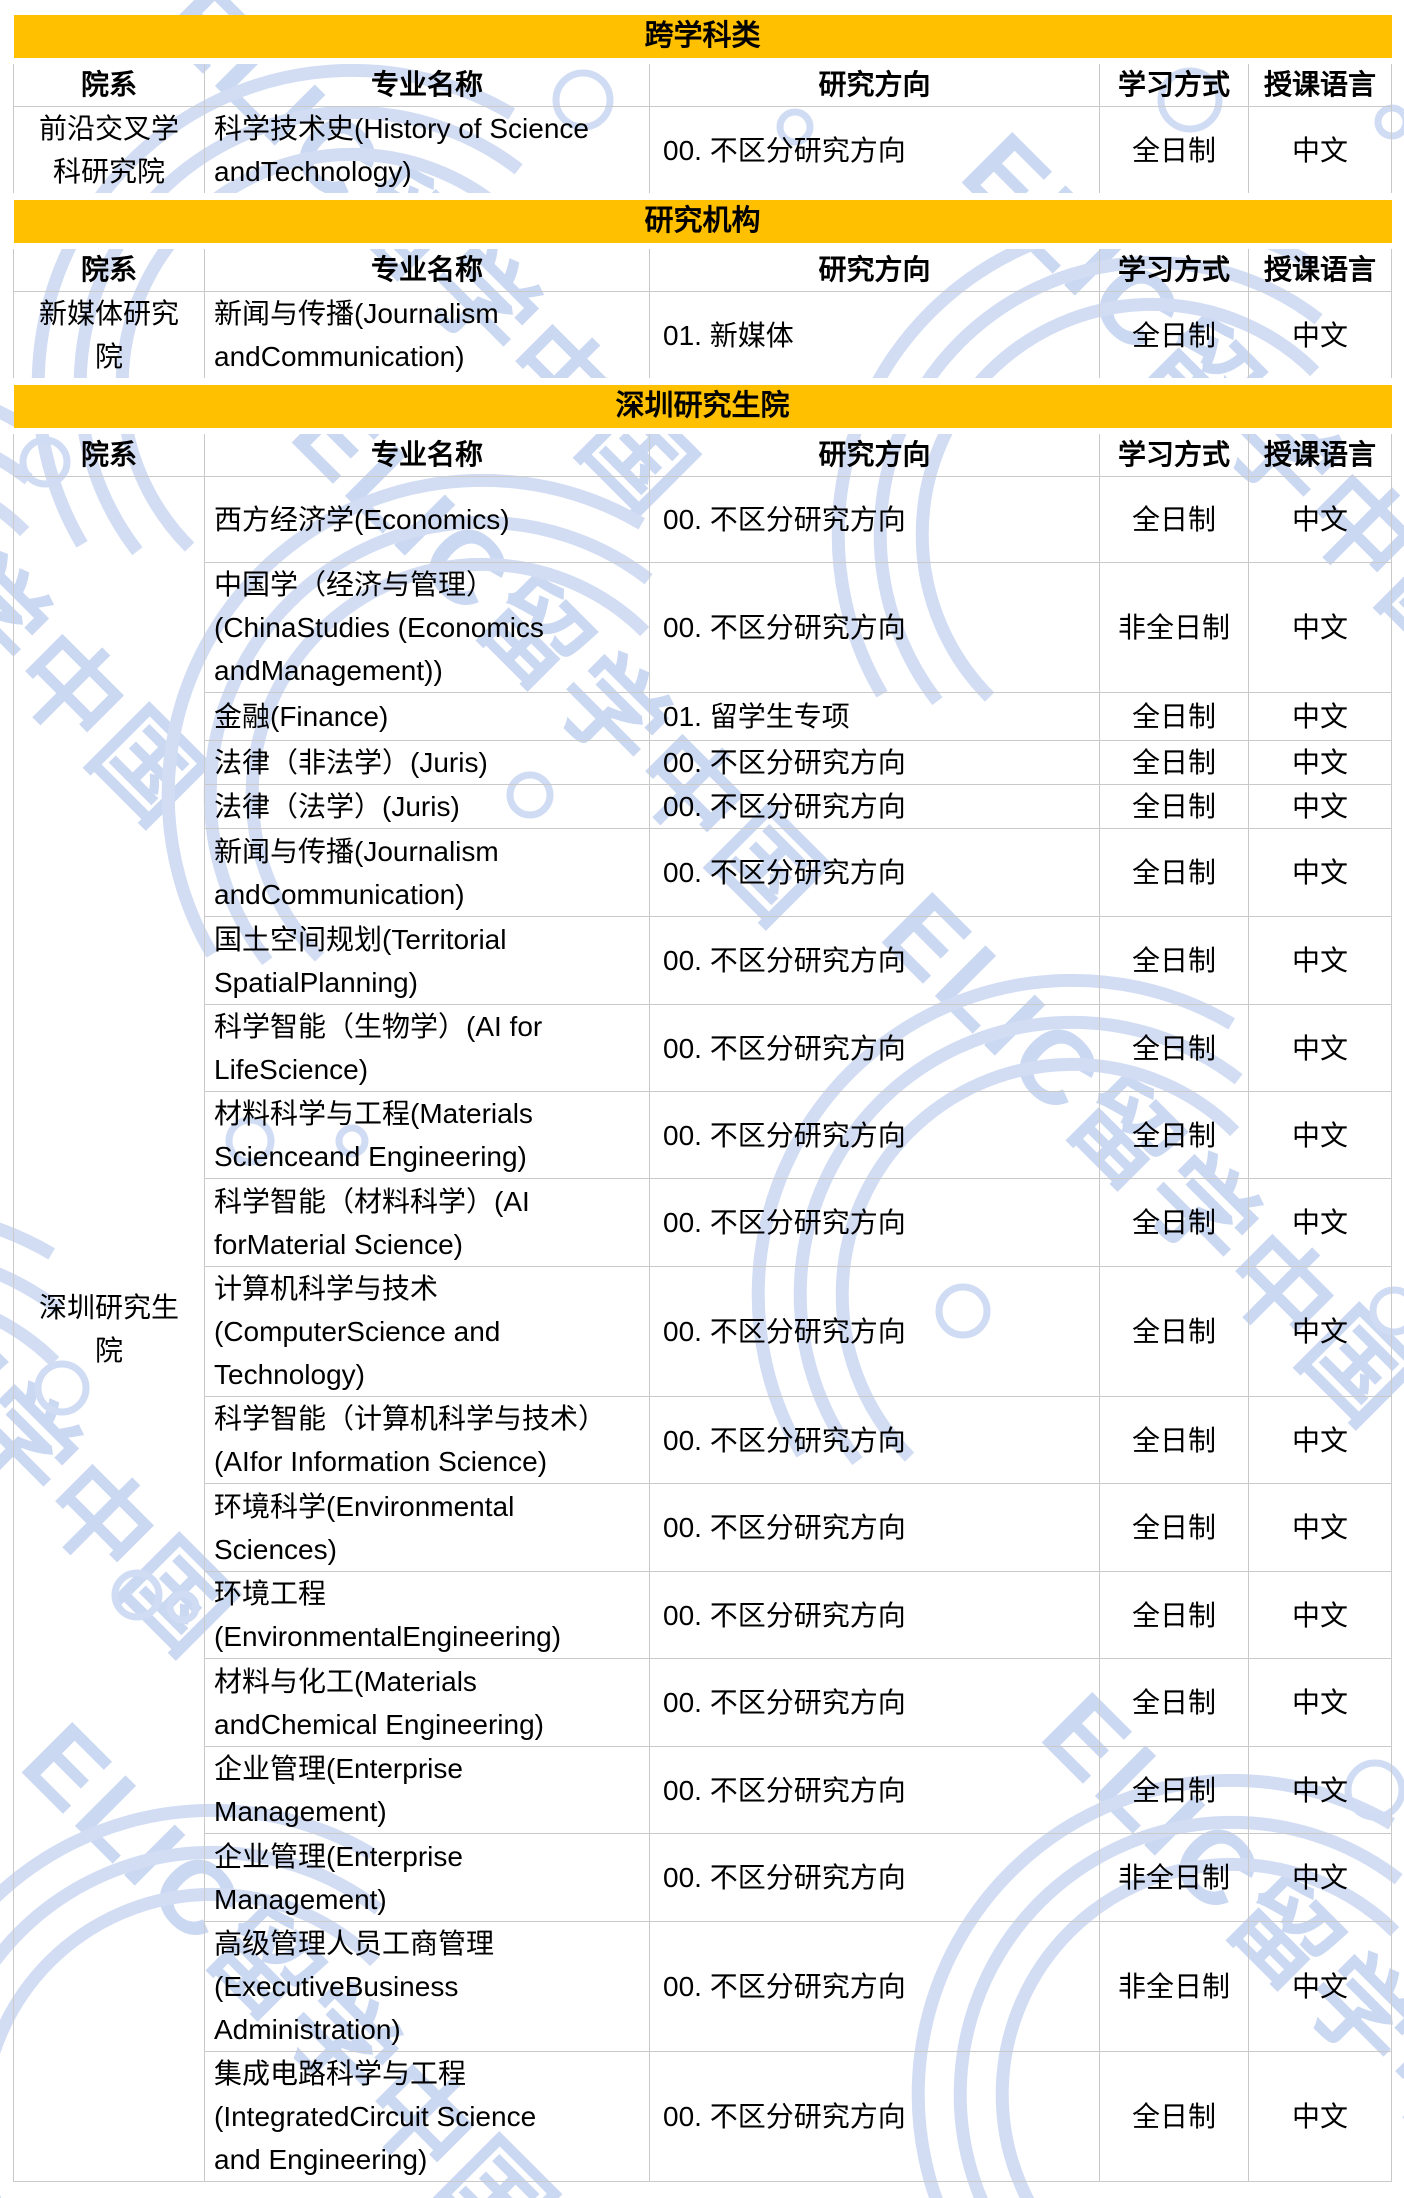 The height and width of the screenshot is (2198, 1404). What do you see at coordinates (427, 151) in the screenshot?
I see `major-cell: 科学技术史(History of Science andTechnology)` at bounding box center [427, 151].